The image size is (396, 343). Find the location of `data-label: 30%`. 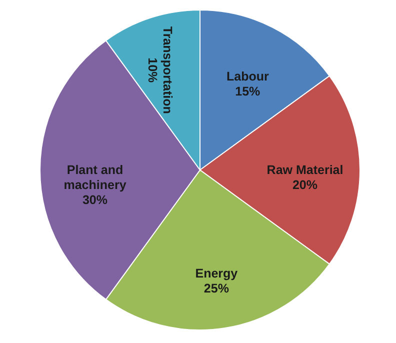

data-label: 30% is located at coordinates (95, 200).